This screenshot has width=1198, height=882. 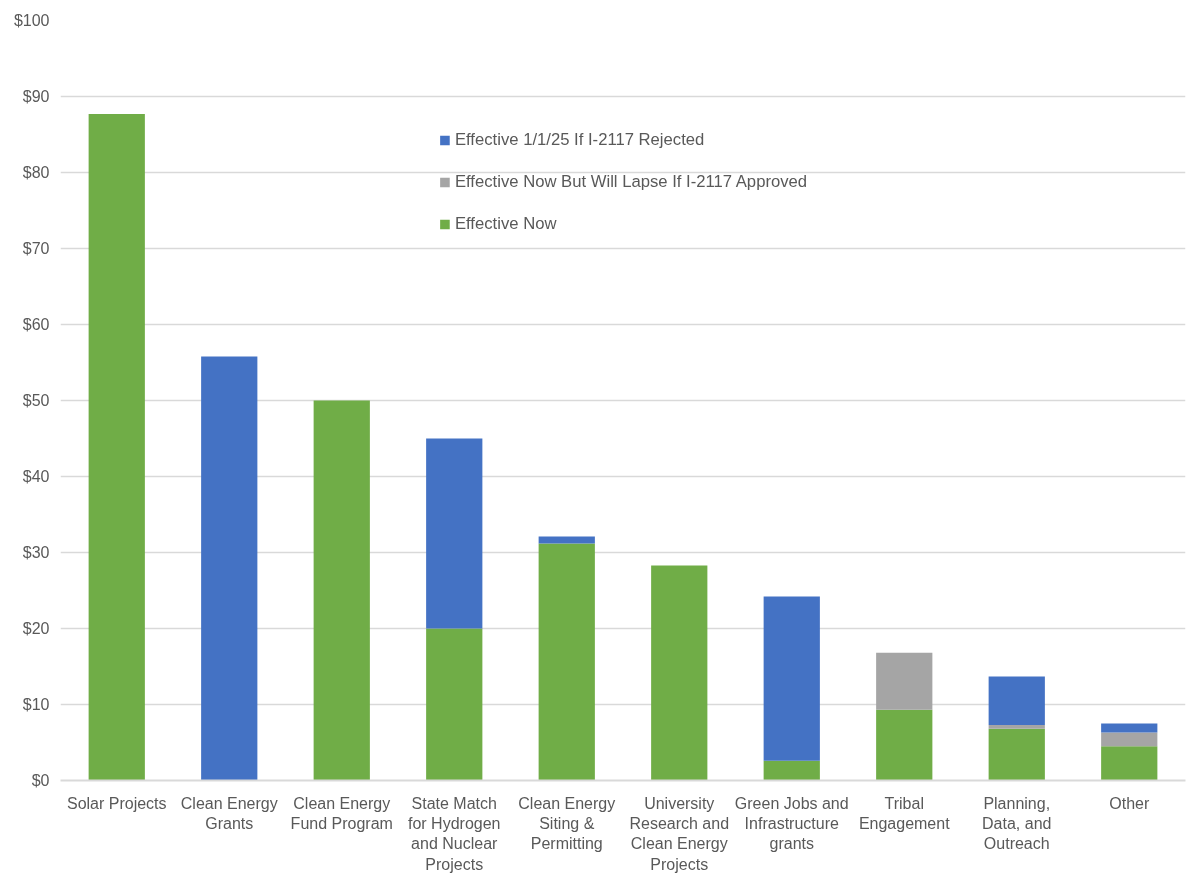 I want to click on y-tick-label: $80, so click(x=36, y=172).